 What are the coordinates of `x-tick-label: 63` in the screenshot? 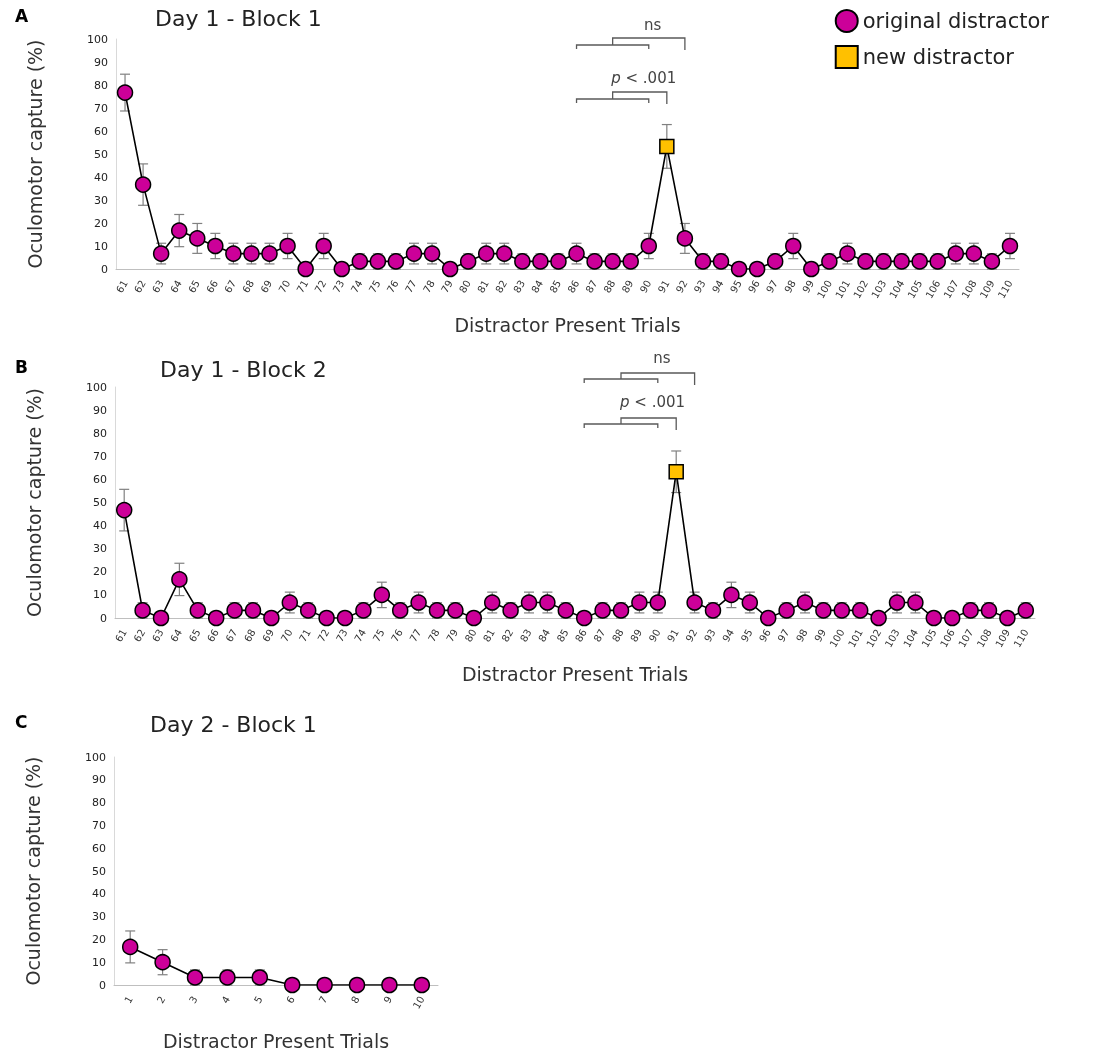 It's located at (158, 286).